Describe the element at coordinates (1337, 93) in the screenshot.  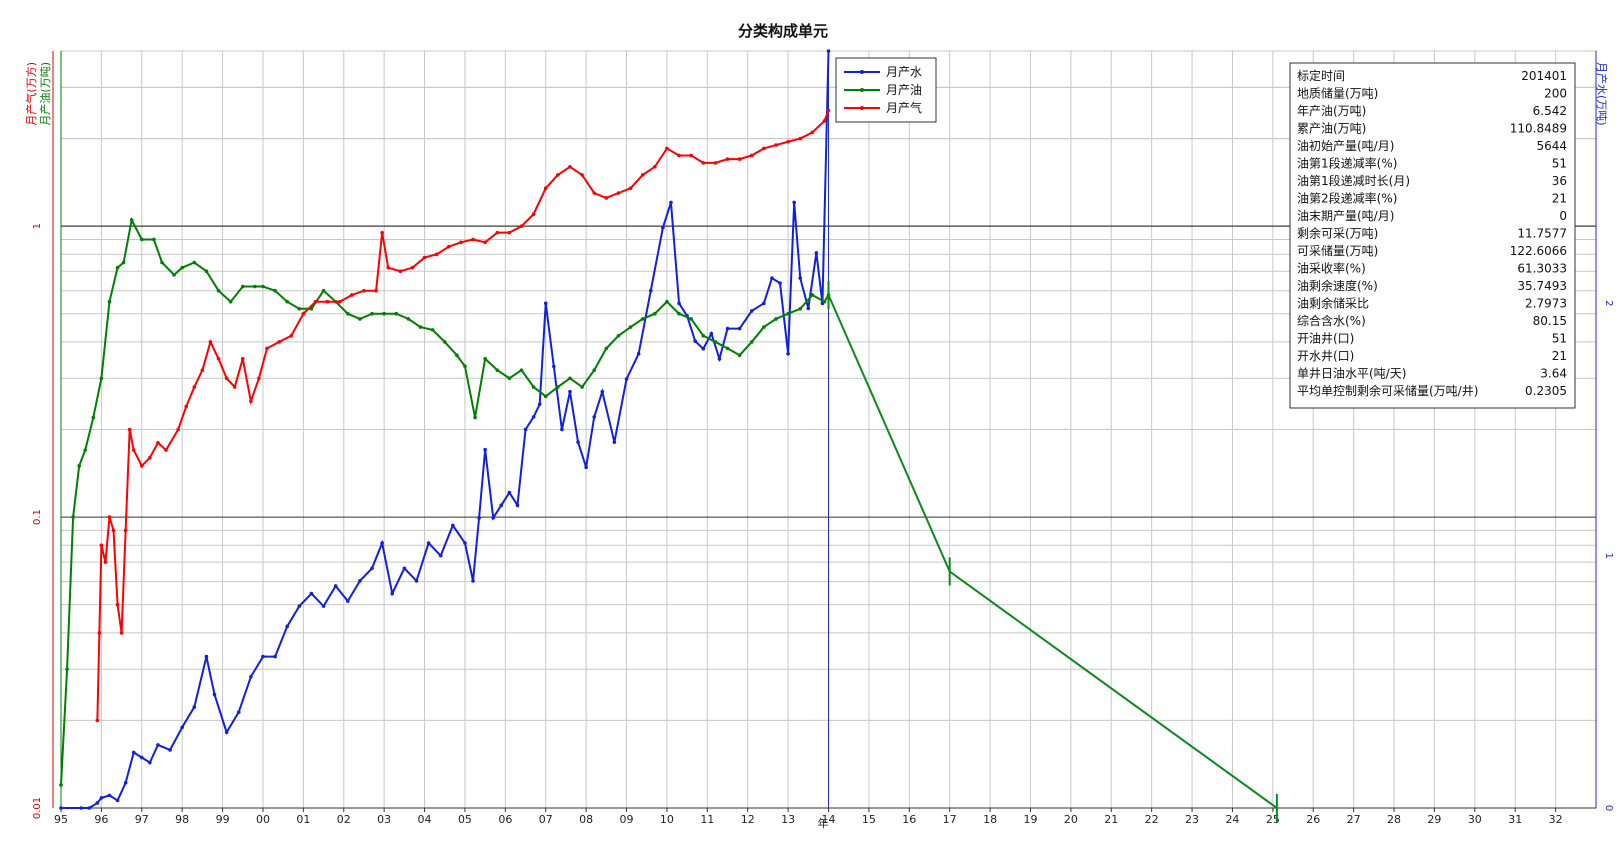
I see `info-row-label: 地质储量(万吨)` at that location.